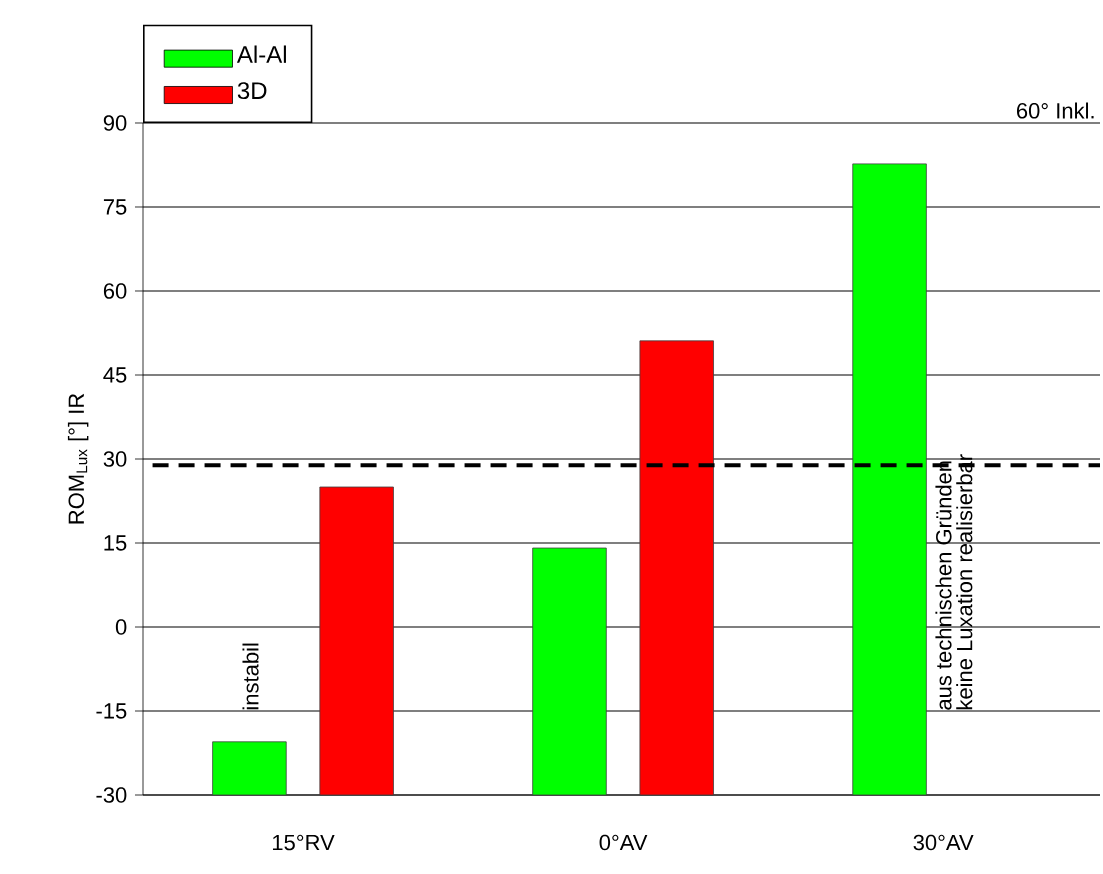 The width and height of the screenshot is (1103, 874). What do you see at coordinates (78, 458) in the screenshot?
I see `y-axis-title: ROM$_{Lux}$ [°] IR` at bounding box center [78, 458].